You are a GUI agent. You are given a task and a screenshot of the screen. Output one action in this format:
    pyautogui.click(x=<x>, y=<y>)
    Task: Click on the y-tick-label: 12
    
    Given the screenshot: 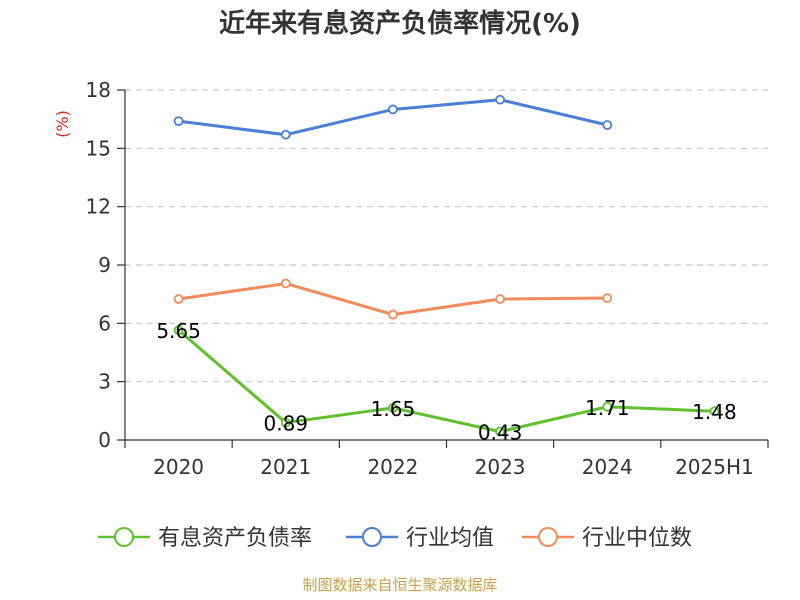 What is the action you would take?
    pyautogui.click(x=98, y=207)
    